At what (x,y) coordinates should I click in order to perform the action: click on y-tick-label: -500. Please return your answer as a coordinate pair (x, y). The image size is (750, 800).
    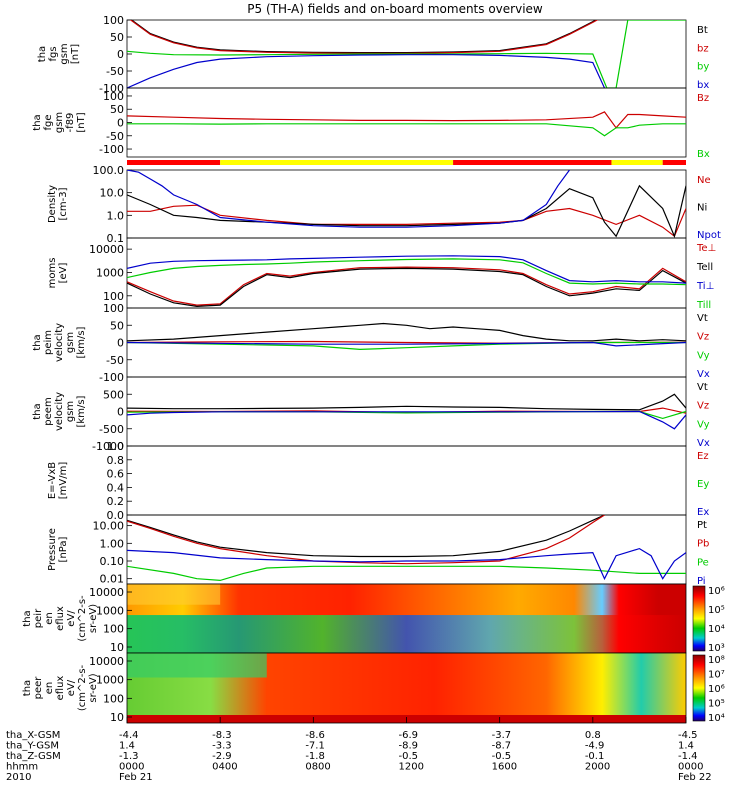
    Looking at the image, I should click on (111, 429).